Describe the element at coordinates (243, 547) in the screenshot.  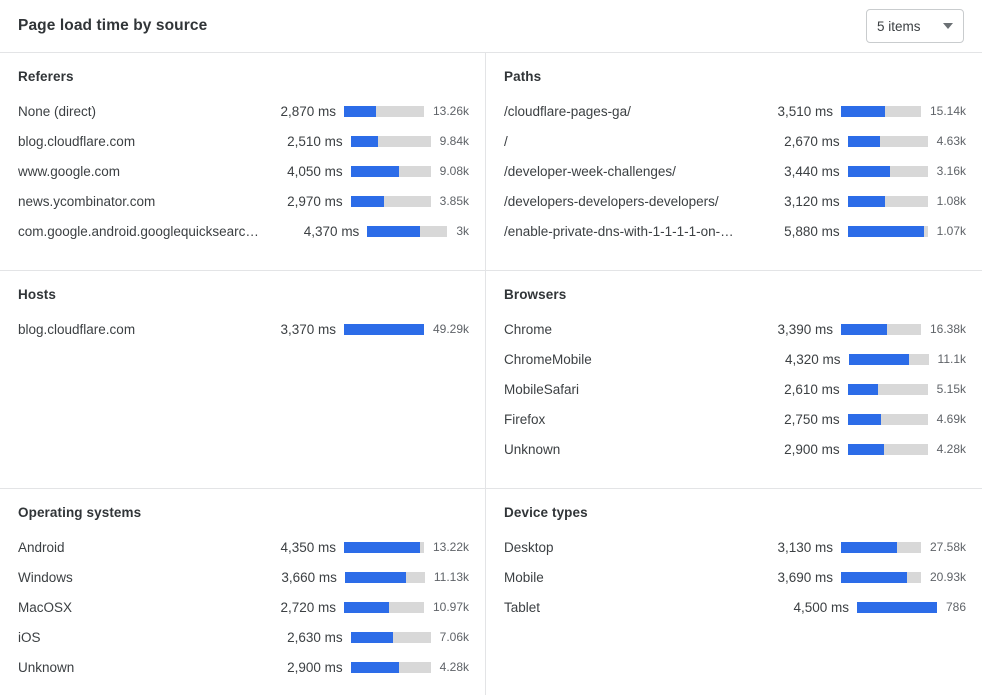
I see `data-row: Android 4,350 ms 13.22k` at that location.